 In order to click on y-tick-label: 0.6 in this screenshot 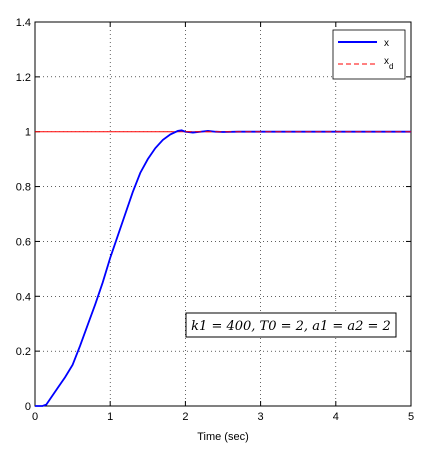, I will do `click(23, 242)`.